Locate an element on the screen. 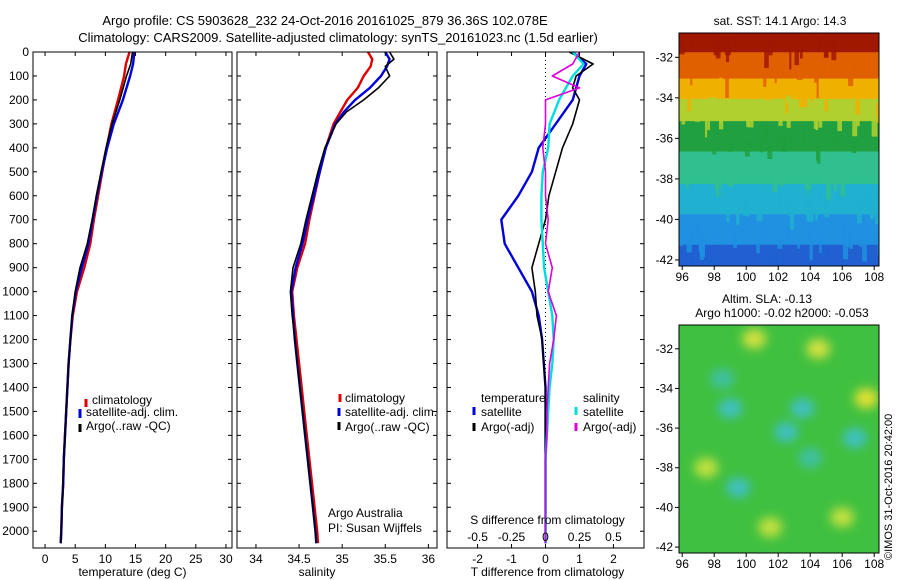 The width and height of the screenshot is (900, 580). series-line-argo is located at coordinates (96, 297).